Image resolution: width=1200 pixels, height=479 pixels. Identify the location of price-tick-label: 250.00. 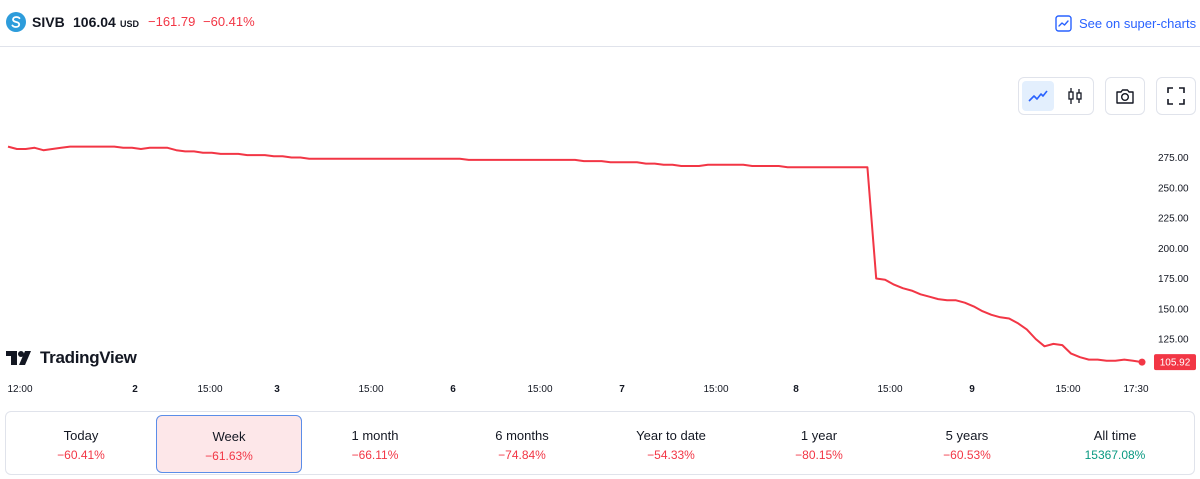
(1173, 188).